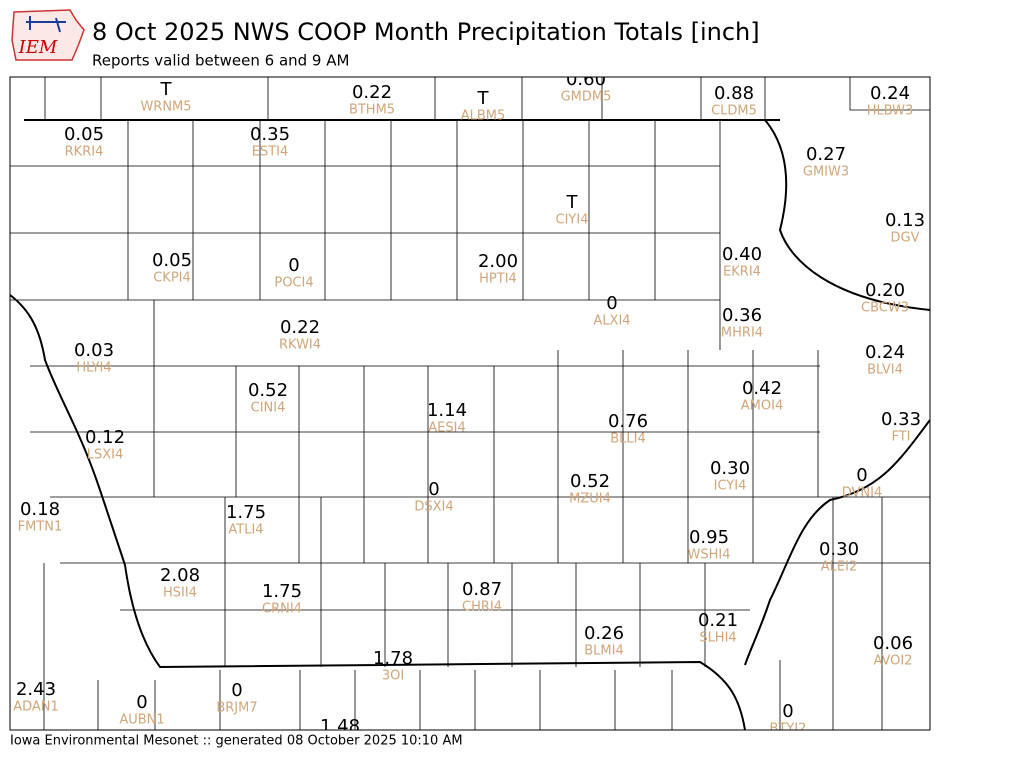  Describe the element at coordinates (905, 220) in the screenshot. I see `station-value: 0.13` at that location.